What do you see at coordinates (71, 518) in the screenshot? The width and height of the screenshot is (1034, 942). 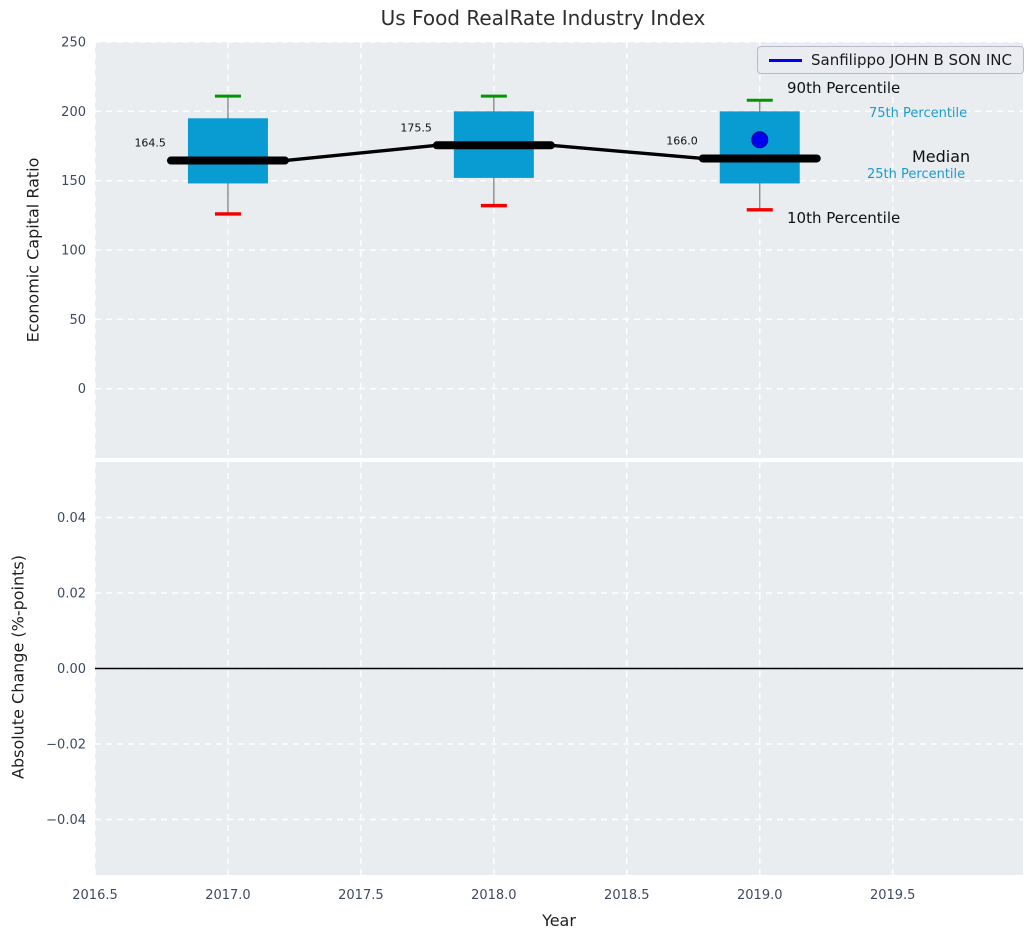 I see `y-tick-label: 0.04` at bounding box center [71, 518].